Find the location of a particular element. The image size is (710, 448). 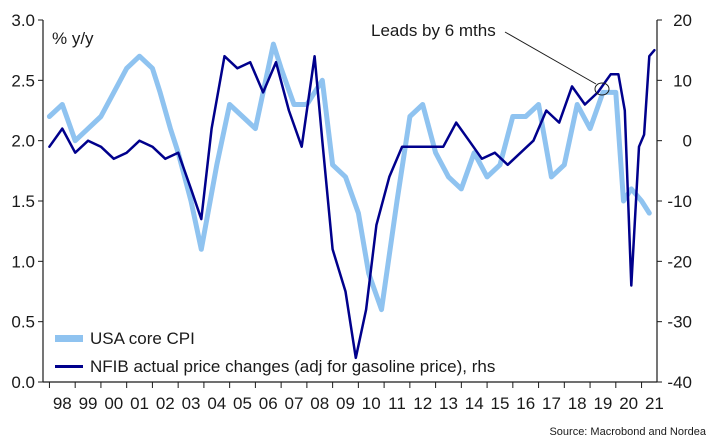

x-tick-label: 07 is located at coordinates (294, 403).